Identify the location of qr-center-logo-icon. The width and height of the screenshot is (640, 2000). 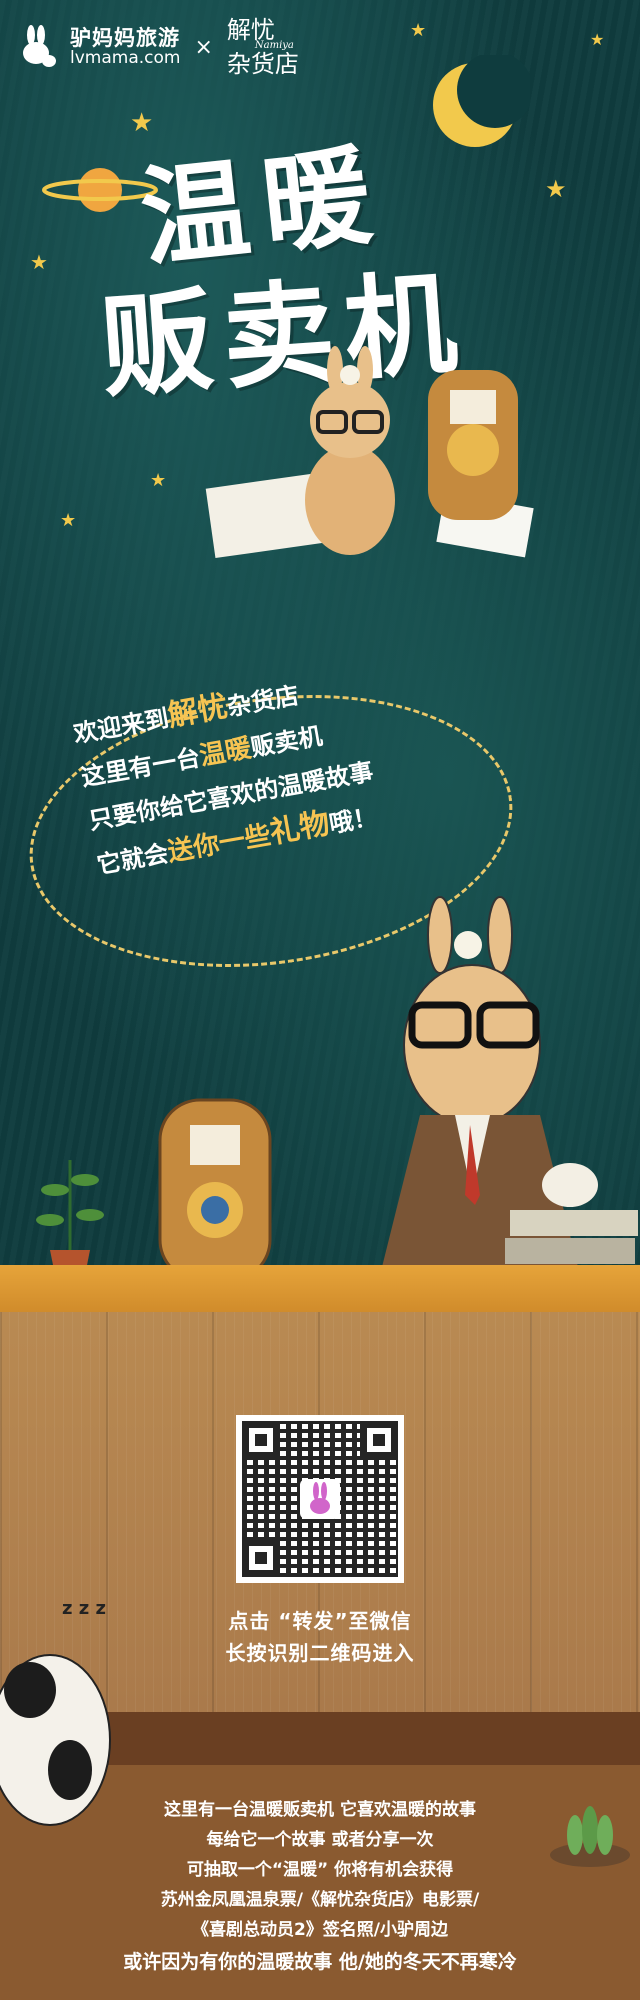
(320, 1499).